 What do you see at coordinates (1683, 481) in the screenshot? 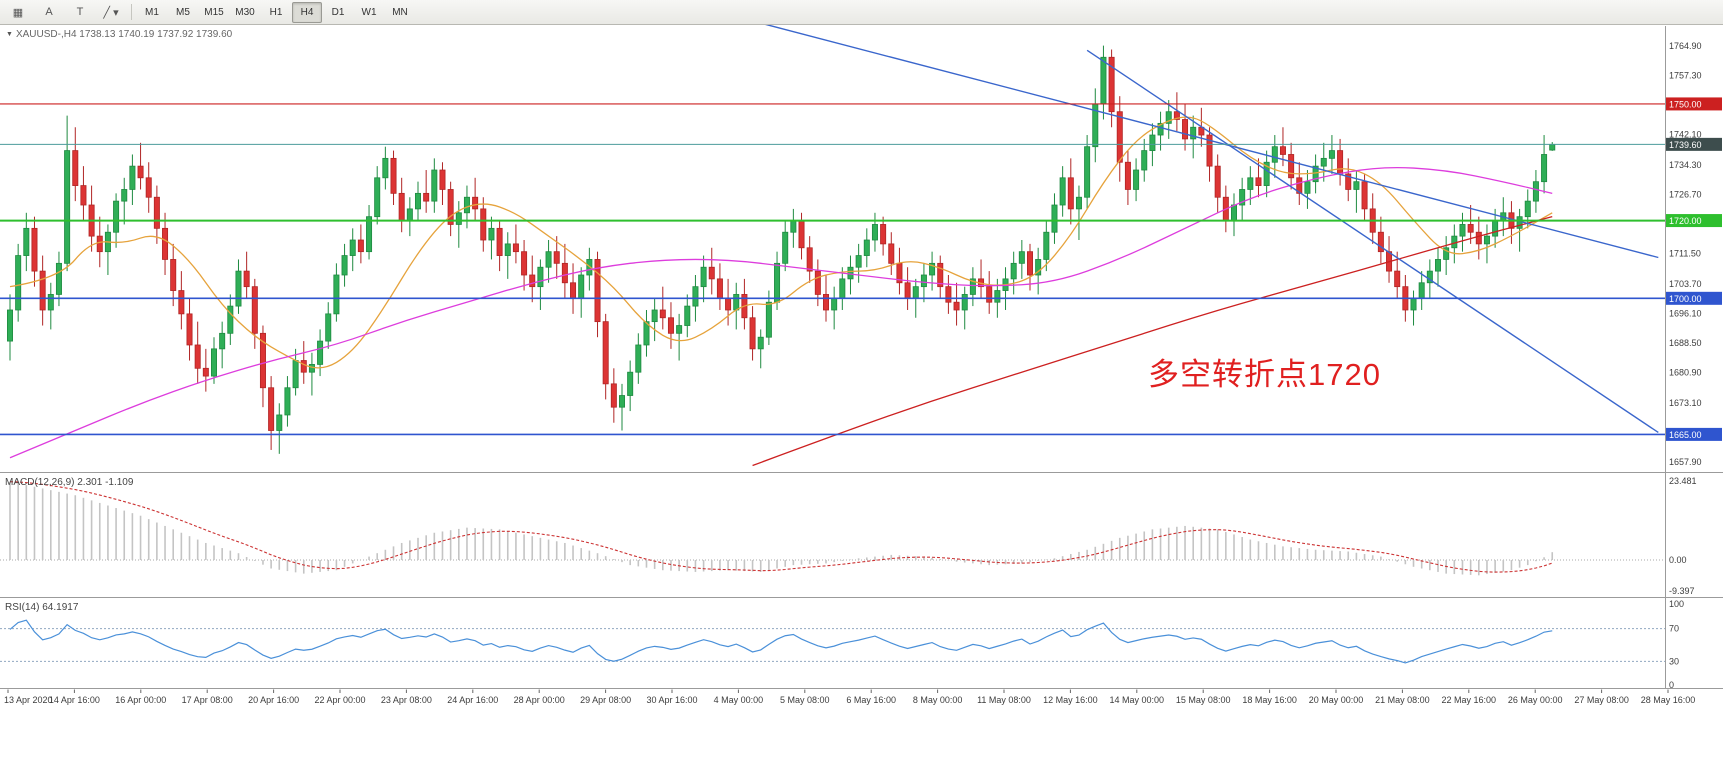
I see `svg-text: 23.481` at bounding box center [1683, 481].